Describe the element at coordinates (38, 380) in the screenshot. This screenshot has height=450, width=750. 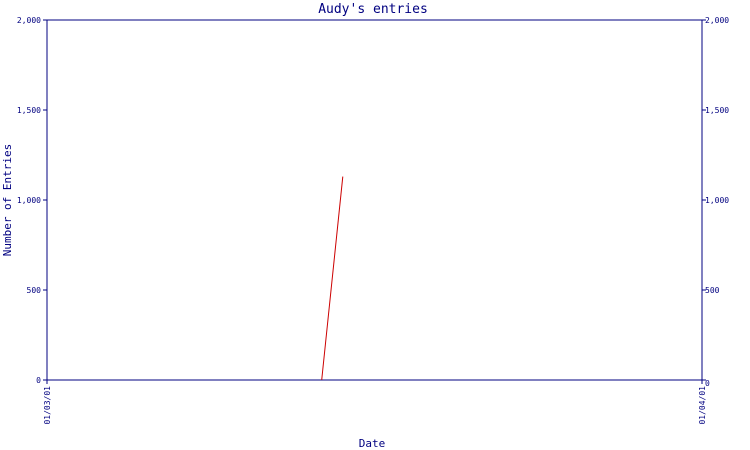
I see `y-tick-label-left: 0` at that location.